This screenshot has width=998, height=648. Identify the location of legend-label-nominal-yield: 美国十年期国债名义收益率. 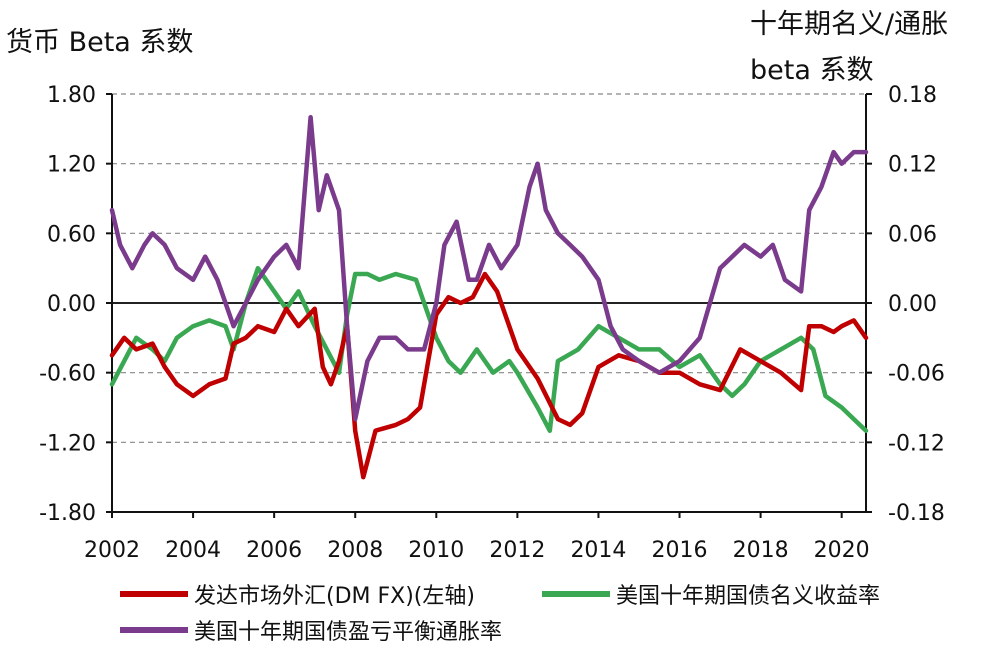
(748, 596).